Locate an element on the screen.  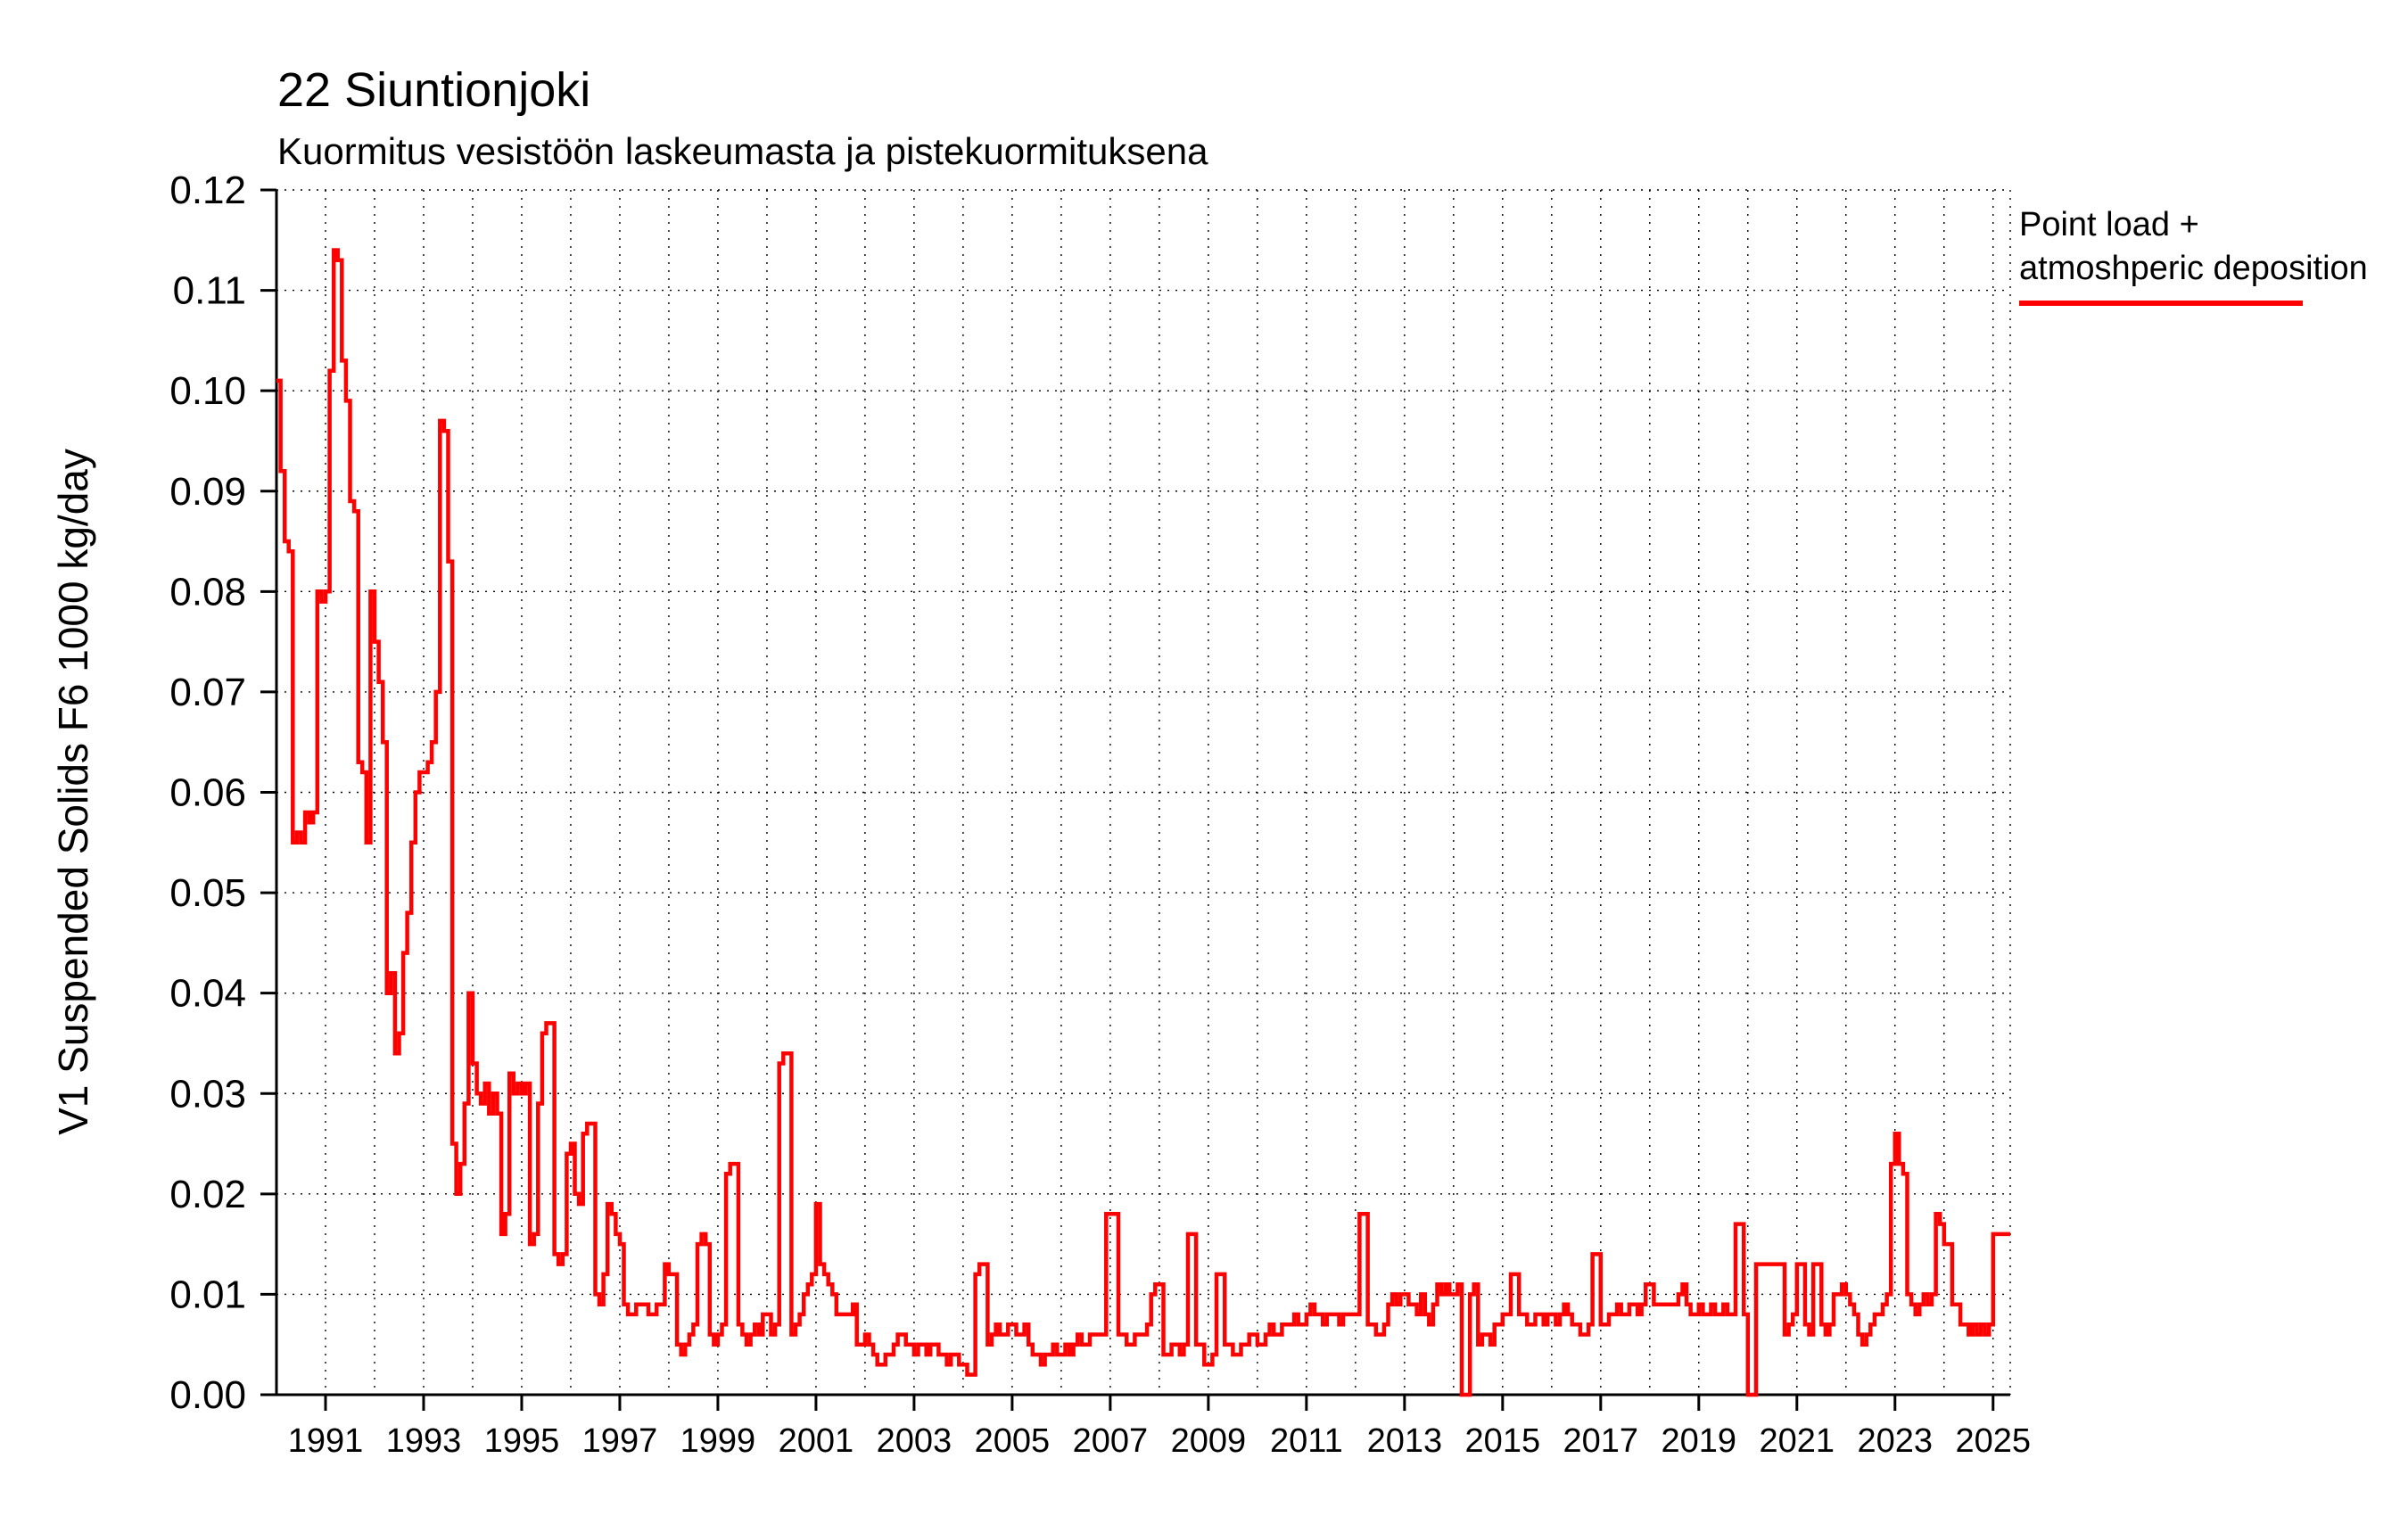
svg-text: 0.08 is located at coordinates (207, 592).